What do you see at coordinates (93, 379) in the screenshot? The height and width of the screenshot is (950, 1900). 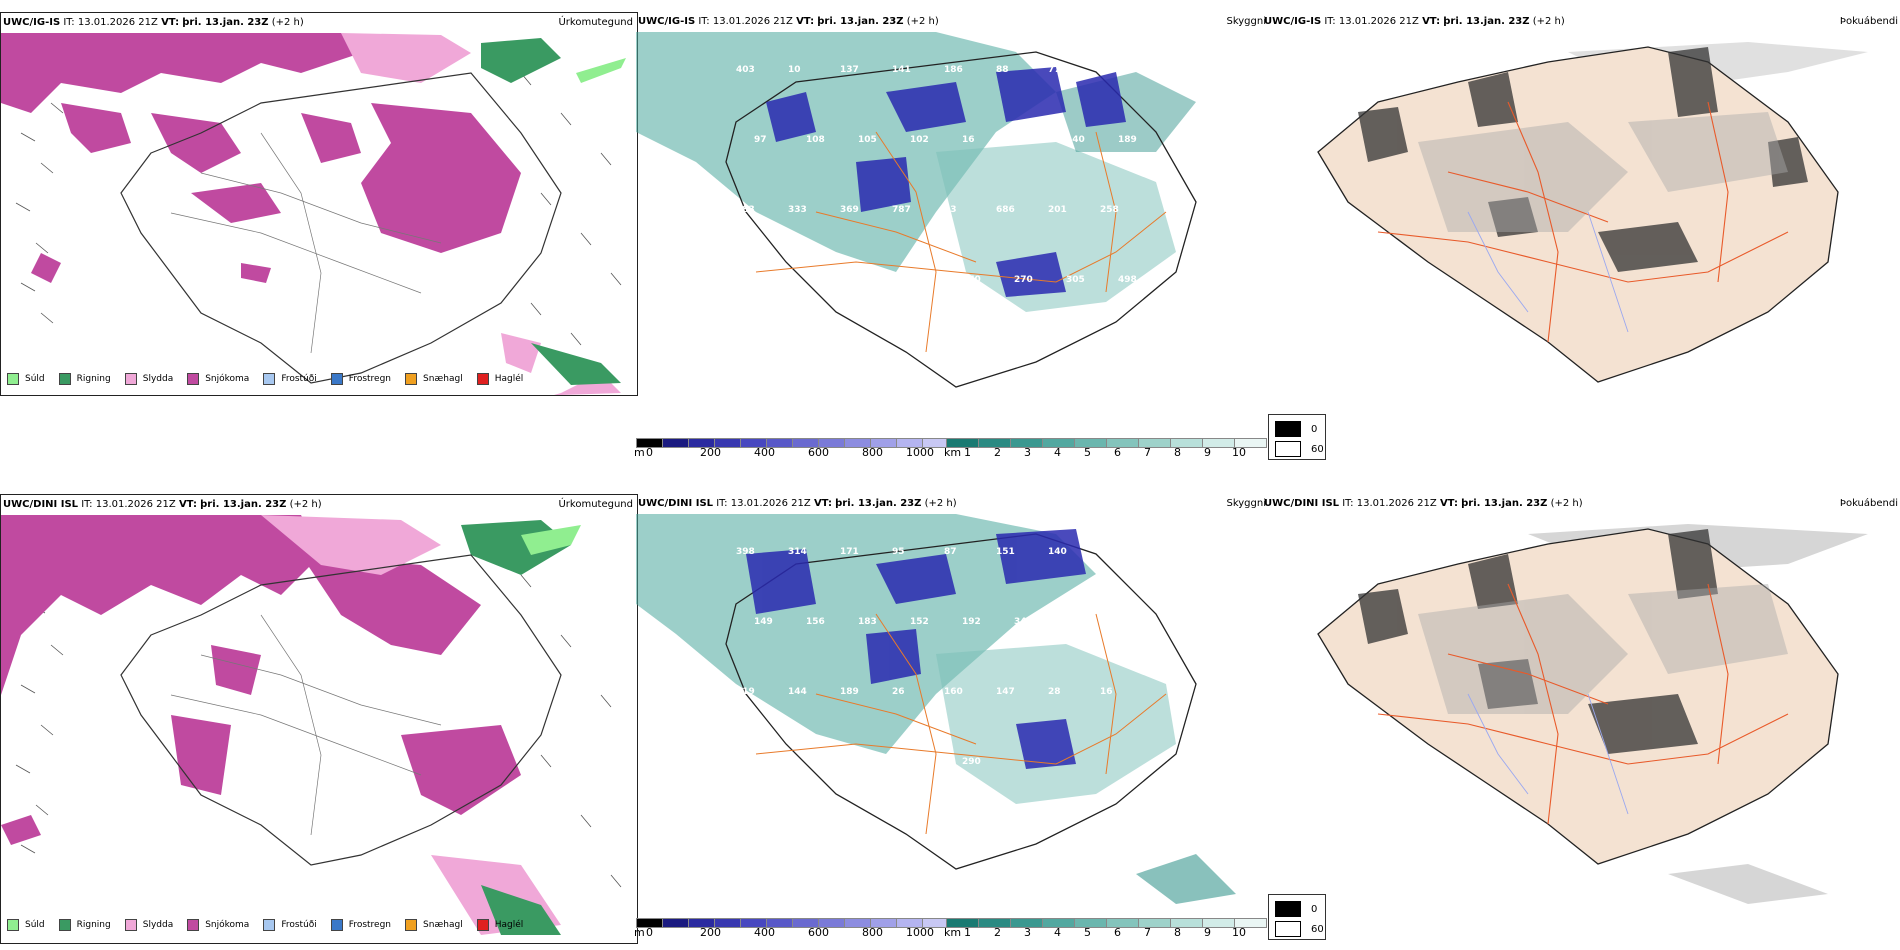 I see `legend-label: Rigning` at bounding box center [93, 379].